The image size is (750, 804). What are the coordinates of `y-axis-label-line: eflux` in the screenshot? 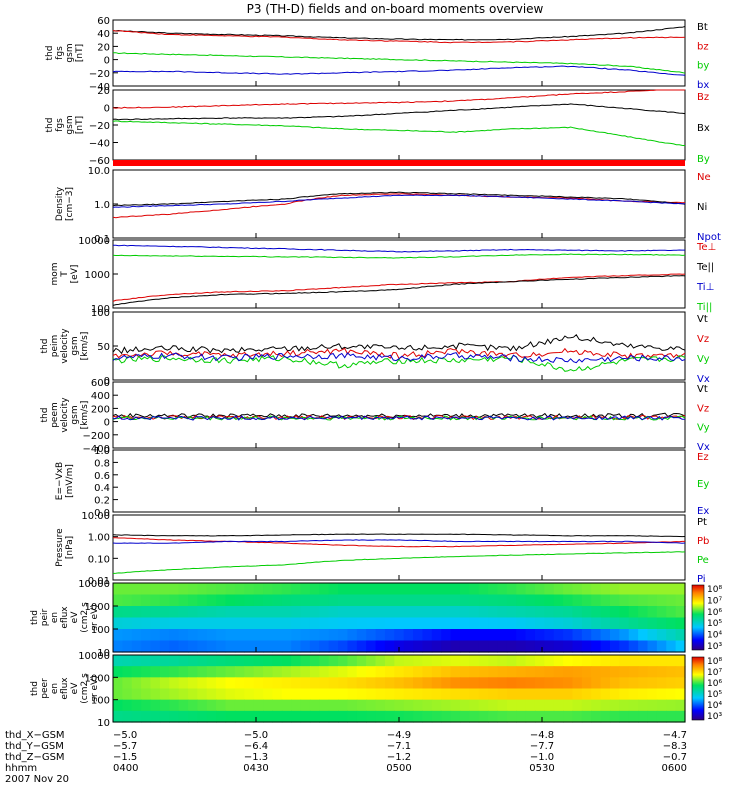 It's located at (65, 688).